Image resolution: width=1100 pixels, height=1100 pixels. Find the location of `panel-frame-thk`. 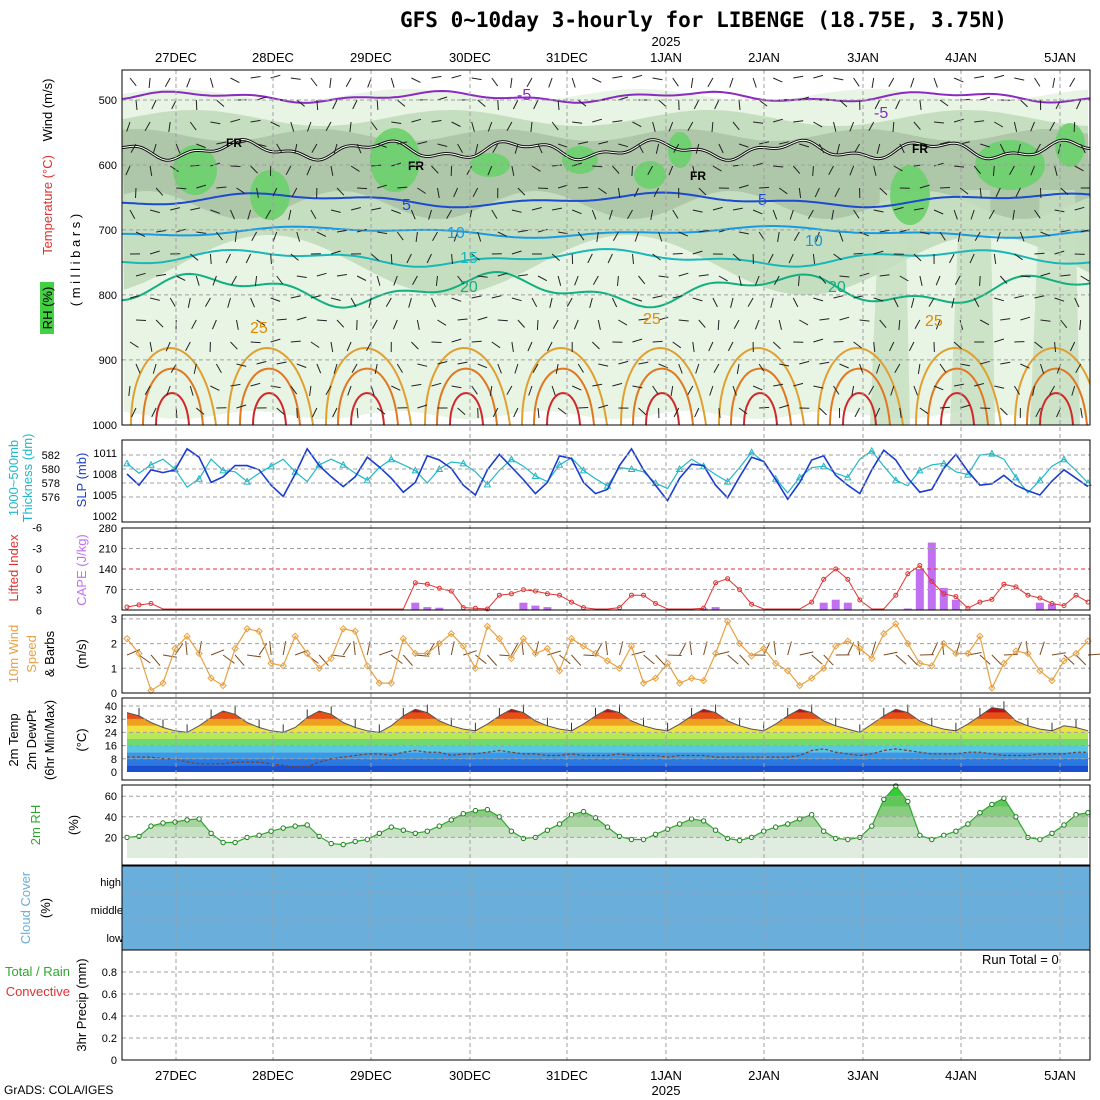

panel-frame-thk is located at coordinates (606, 481).